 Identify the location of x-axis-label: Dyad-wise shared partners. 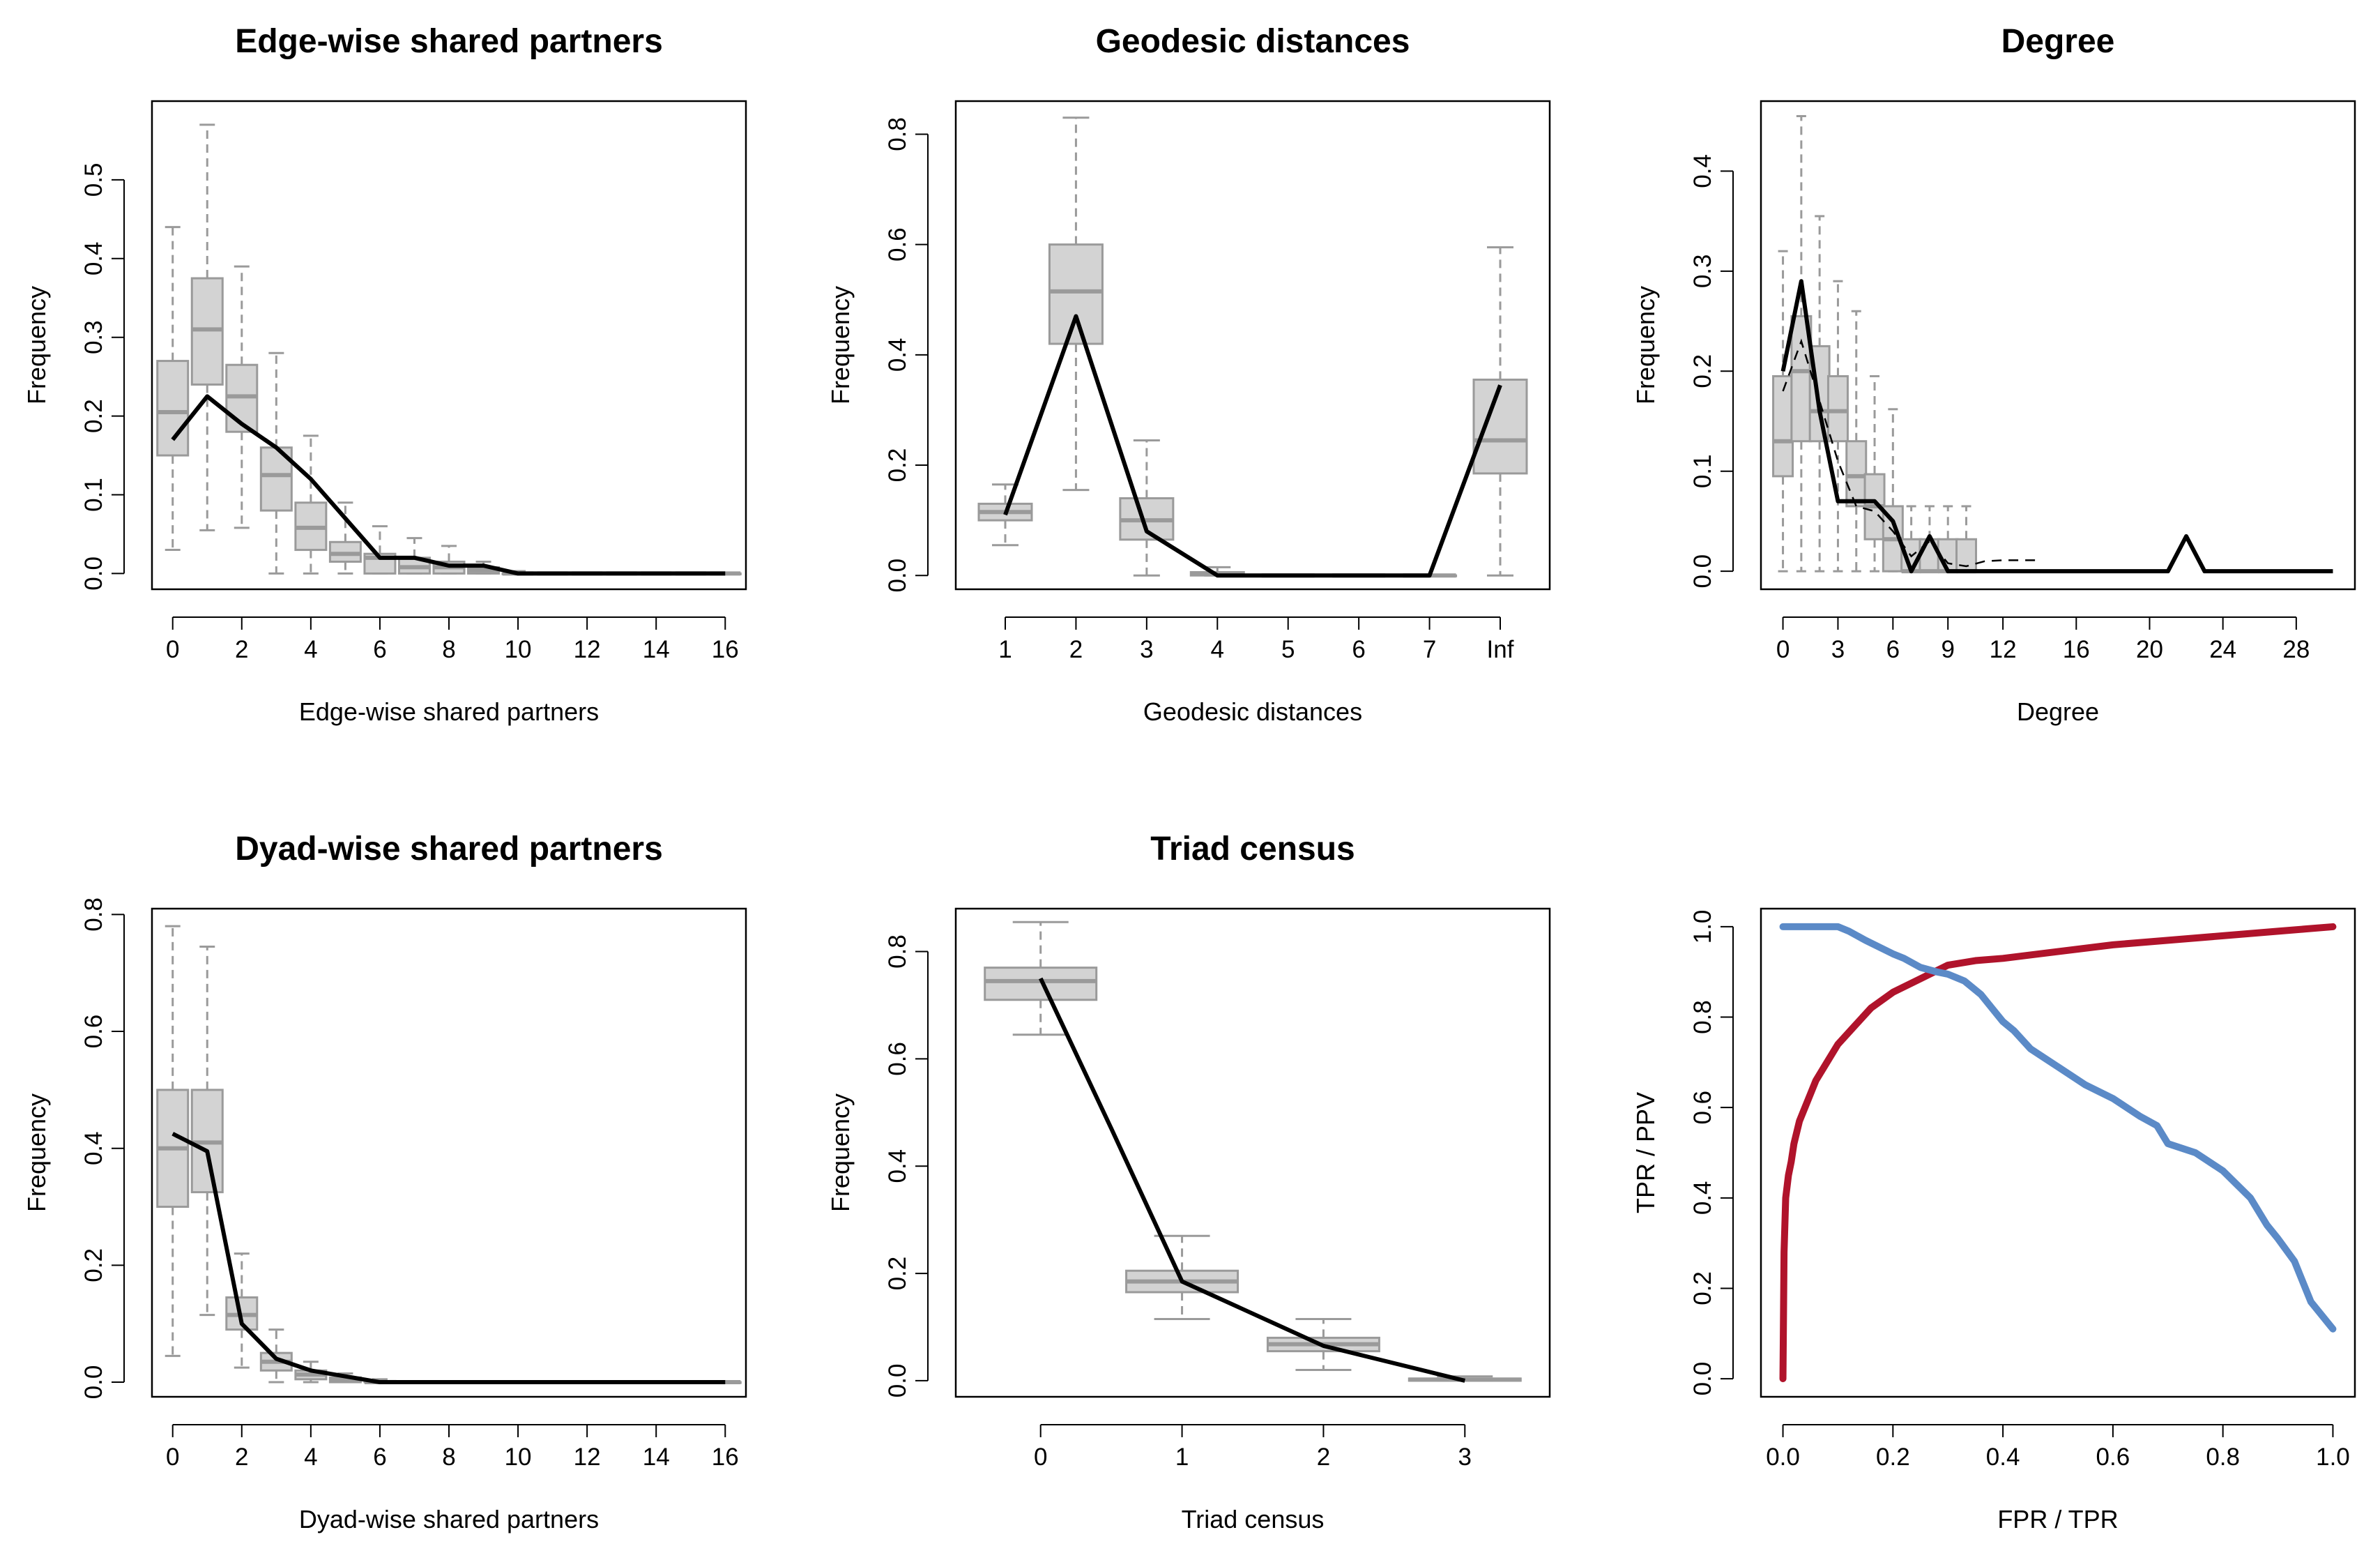
(449, 1519).